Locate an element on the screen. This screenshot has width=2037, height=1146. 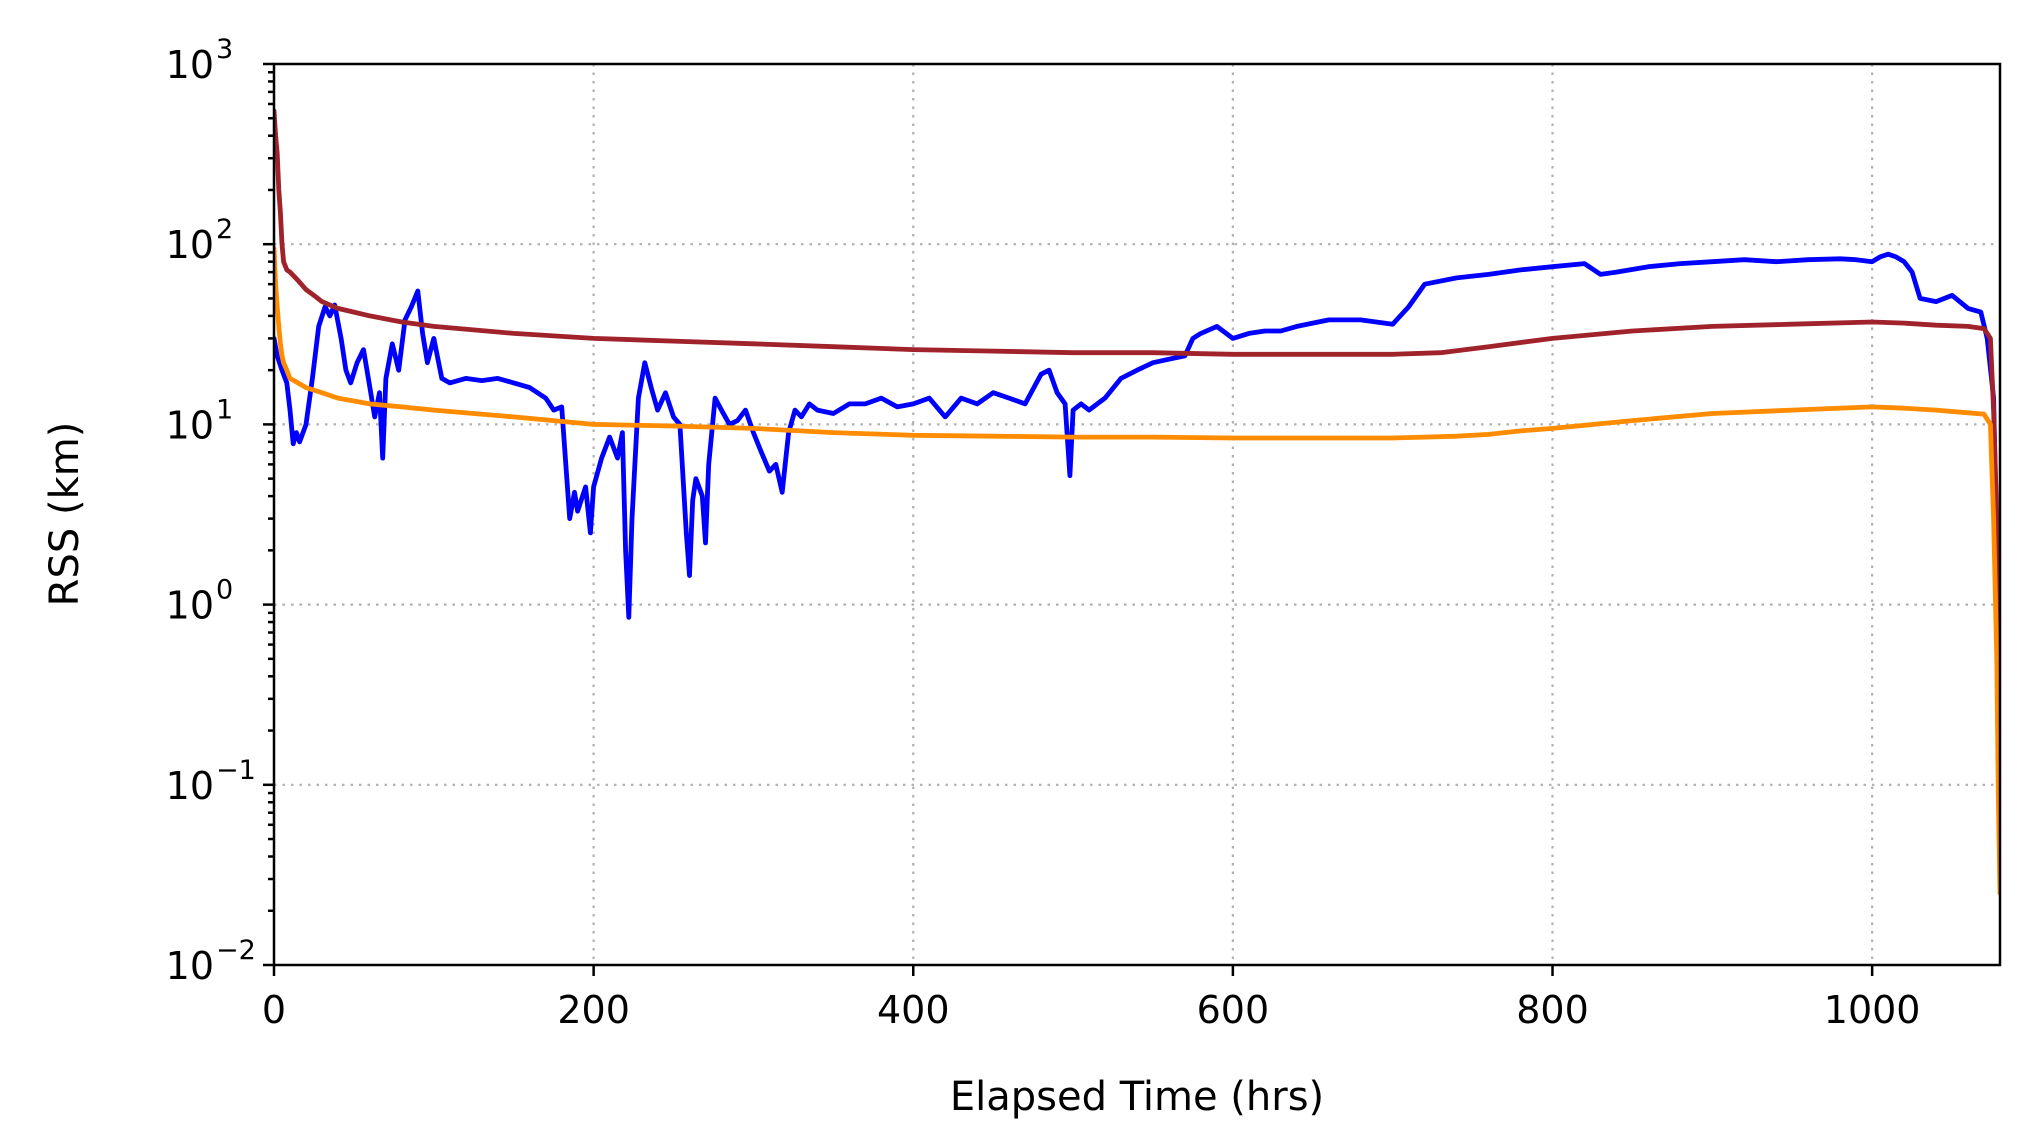
y-tick-exponent: −2 is located at coordinates (236, 950).